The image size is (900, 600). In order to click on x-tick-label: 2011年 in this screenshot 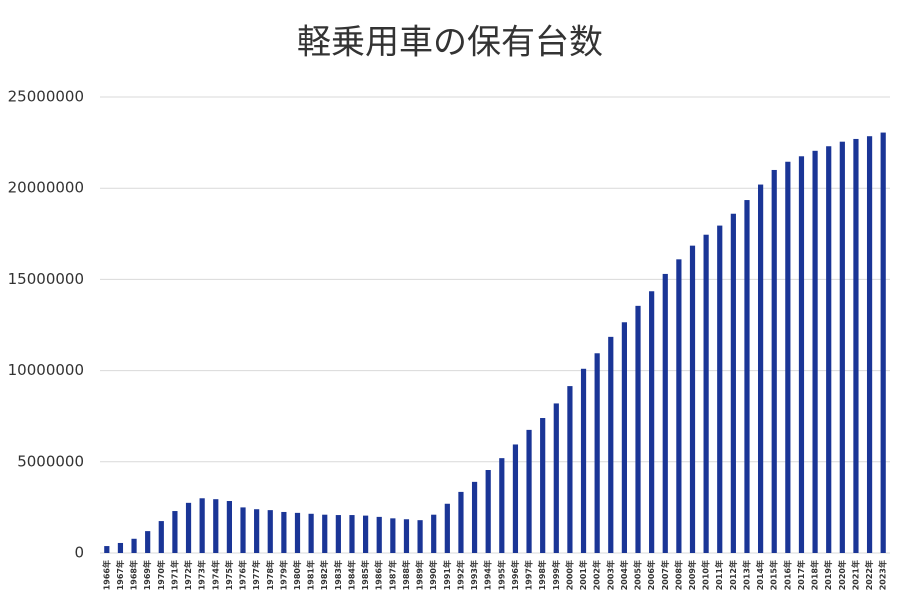, I will do `click(719, 575)`.